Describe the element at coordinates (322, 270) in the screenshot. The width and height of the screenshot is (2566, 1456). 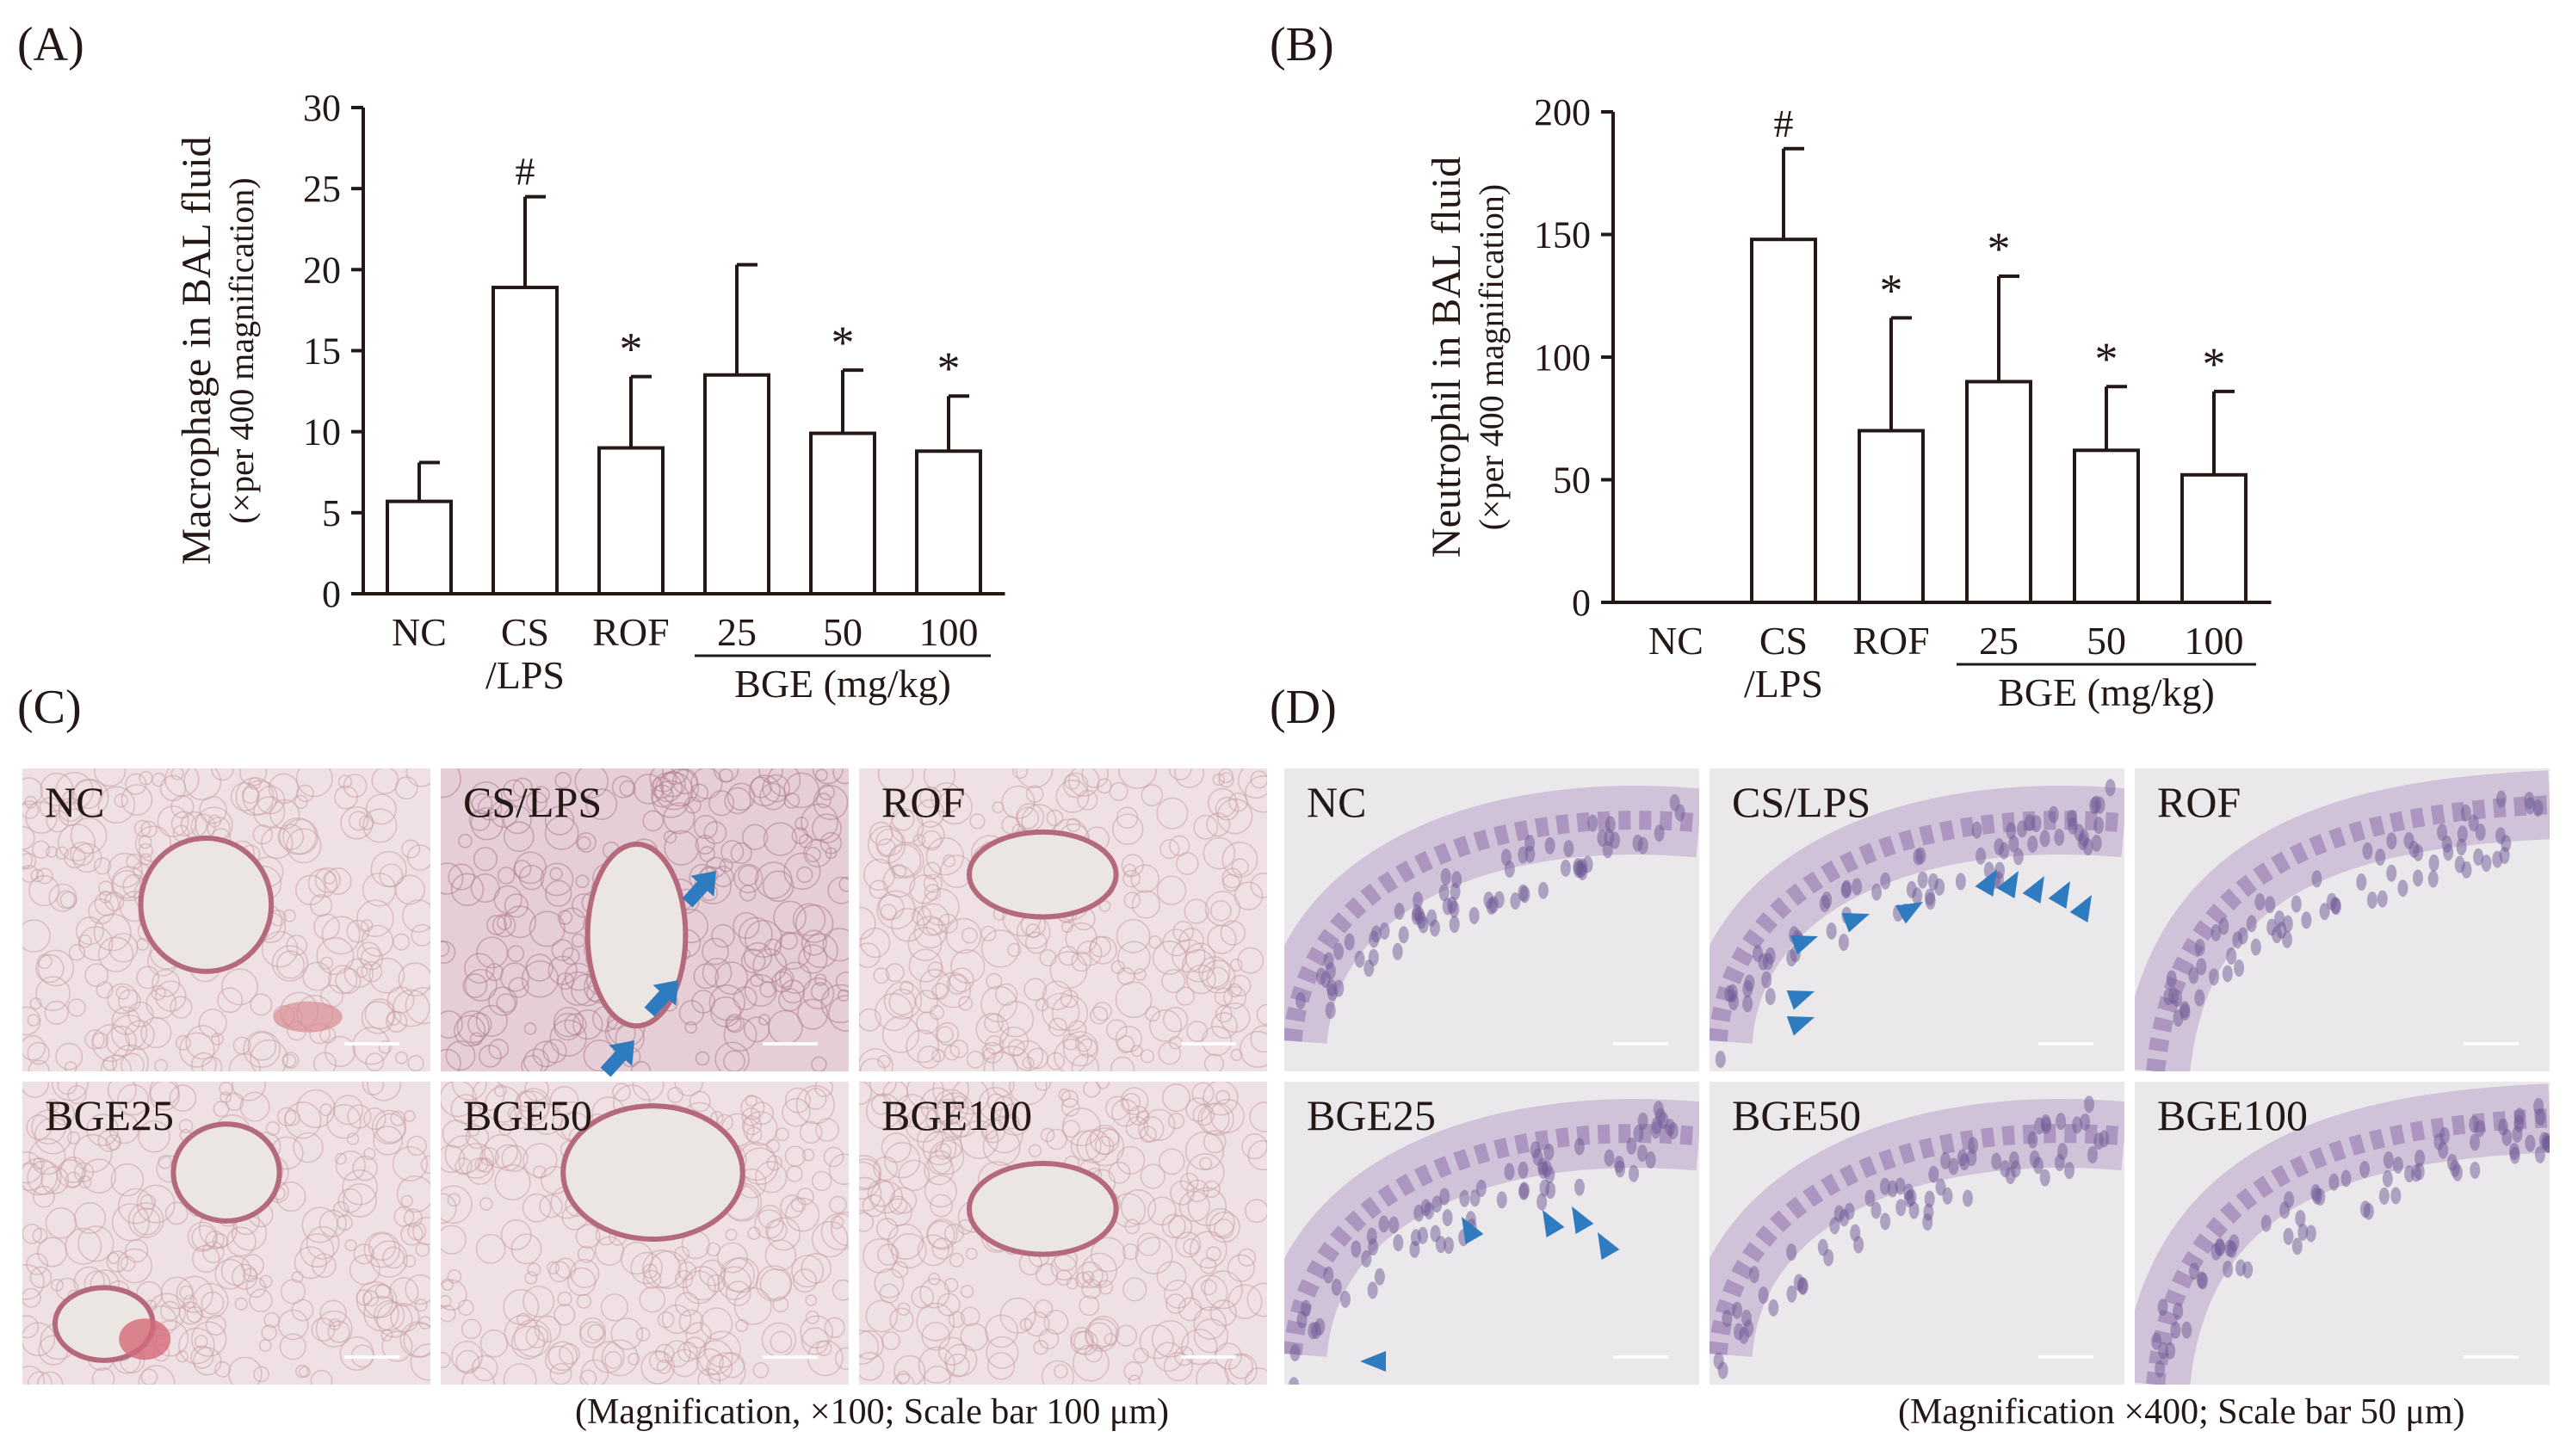
I see `y-tick-label: 20` at that location.